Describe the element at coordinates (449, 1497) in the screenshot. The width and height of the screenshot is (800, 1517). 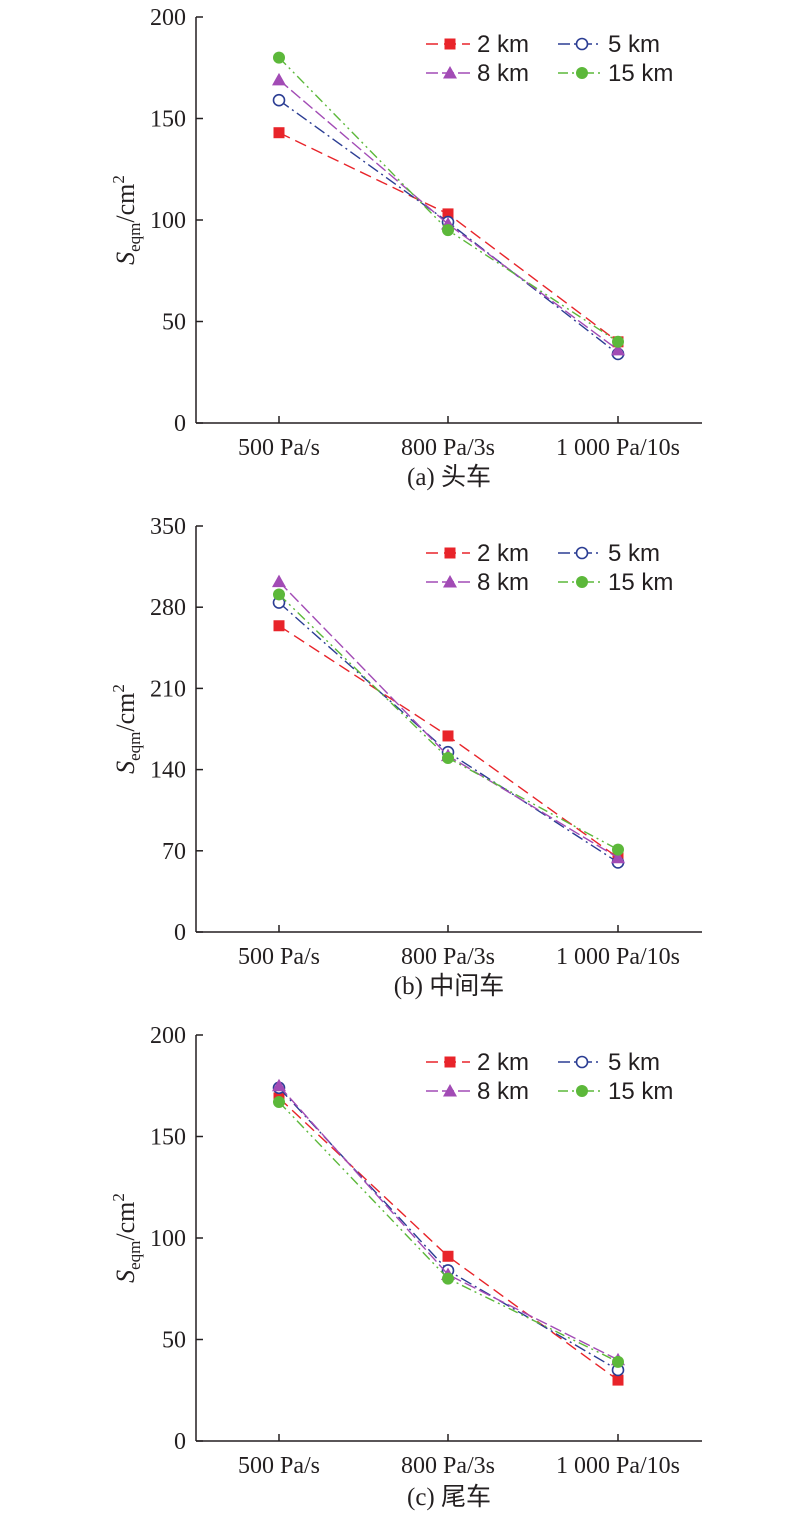
I see `chart-caption: (c) 尾车` at that location.